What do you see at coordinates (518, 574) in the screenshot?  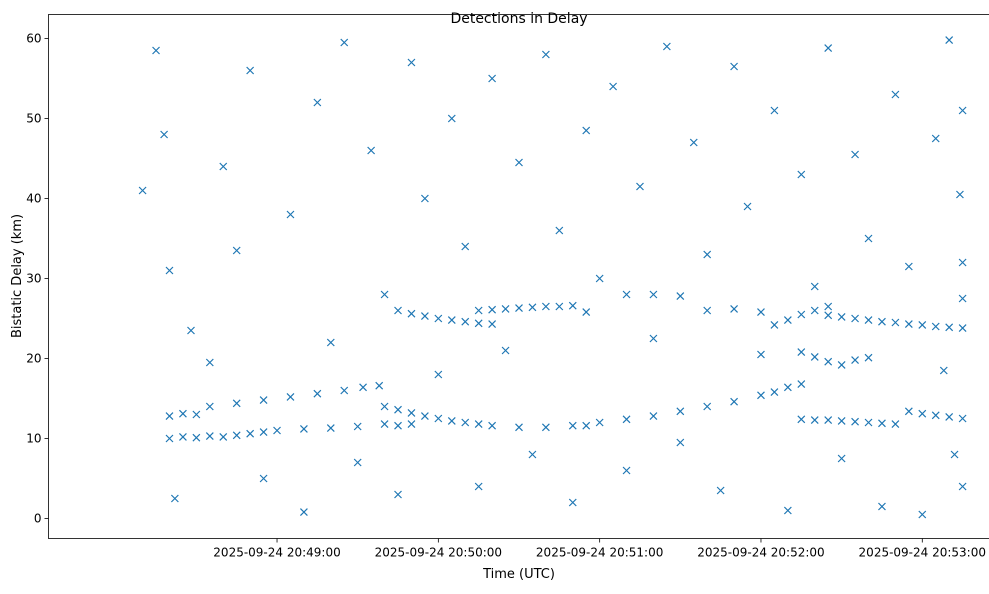 I see `x-axis-label: Time (UTC)` at bounding box center [518, 574].